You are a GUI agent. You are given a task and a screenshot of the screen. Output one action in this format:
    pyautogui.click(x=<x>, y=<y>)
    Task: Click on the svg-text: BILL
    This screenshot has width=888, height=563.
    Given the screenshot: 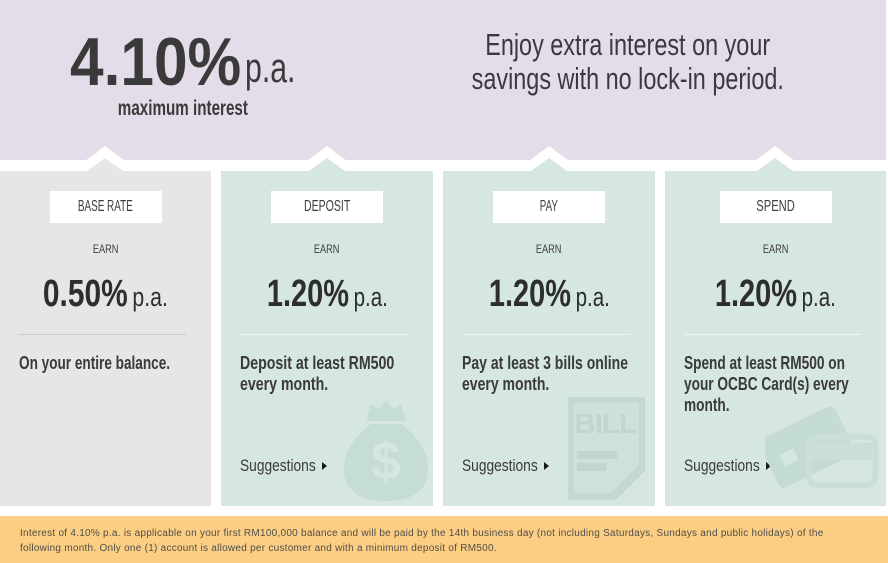 What is the action you would take?
    pyautogui.click(x=605, y=424)
    